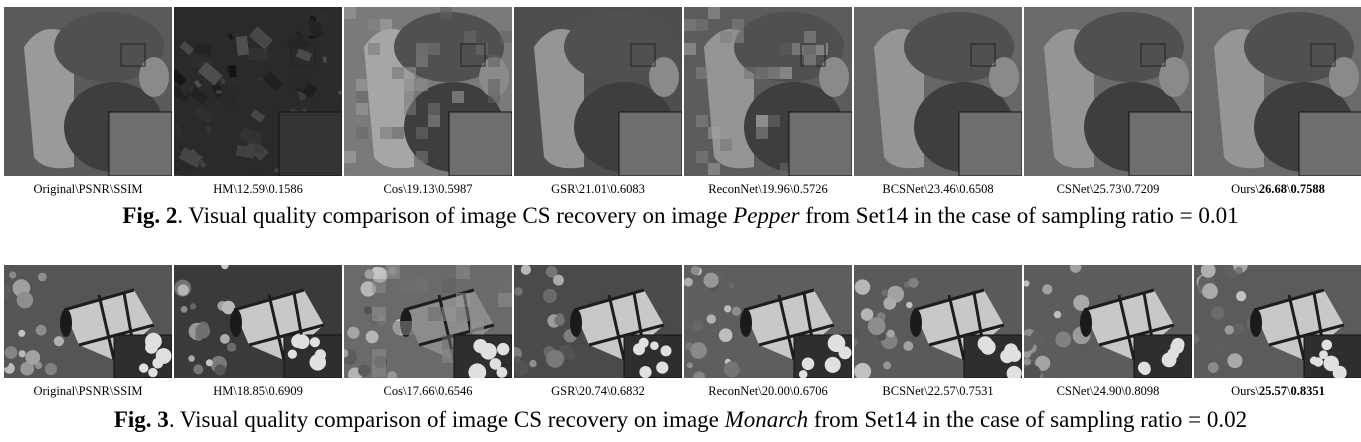 The image size is (1361, 442). What do you see at coordinates (775, 189) in the screenshot?
I see `psnr-value: 19.96` at bounding box center [775, 189].